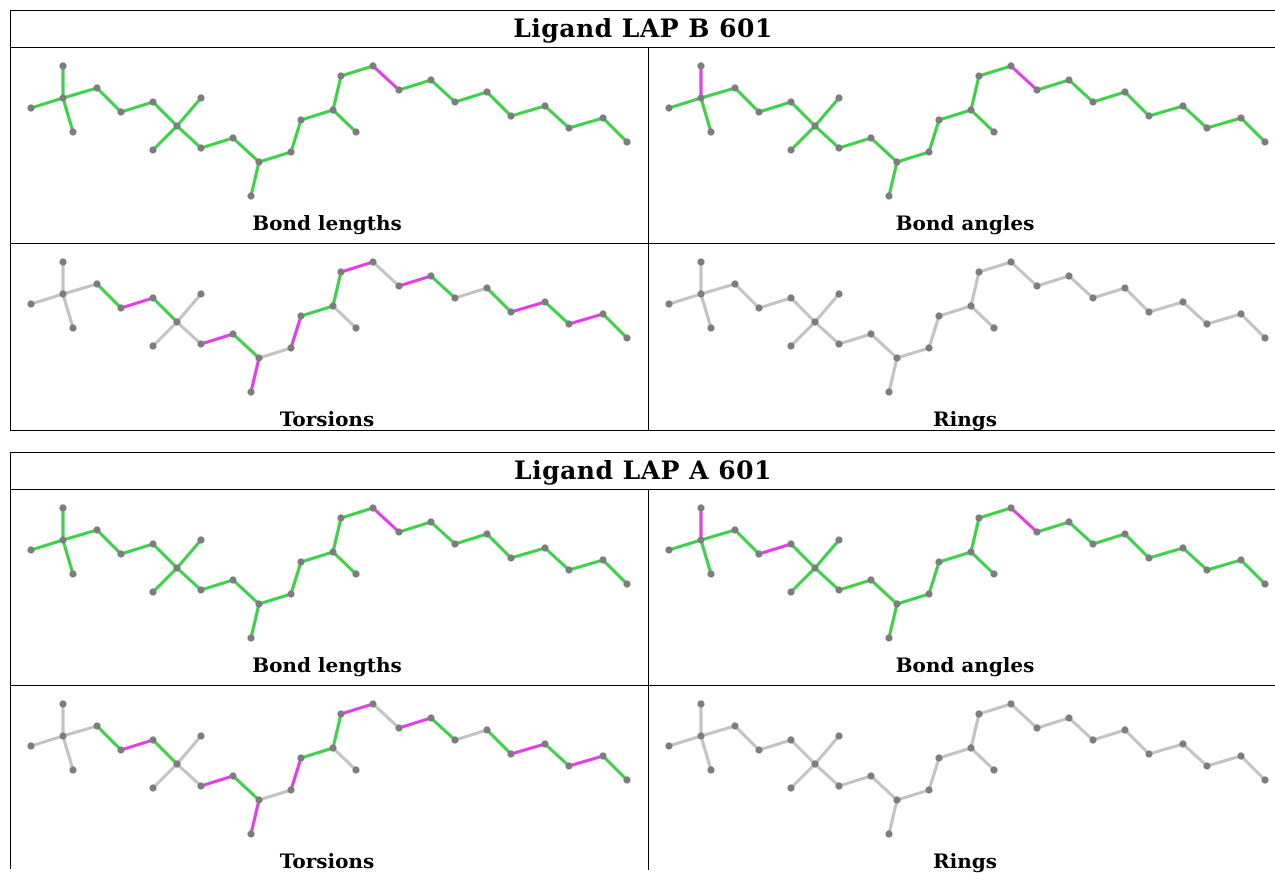 The height and width of the screenshot is (882, 1275). What do you see at coordinates (643, 489) in the screenshot?
I see `title-divider` at bounding box center [643, 489].